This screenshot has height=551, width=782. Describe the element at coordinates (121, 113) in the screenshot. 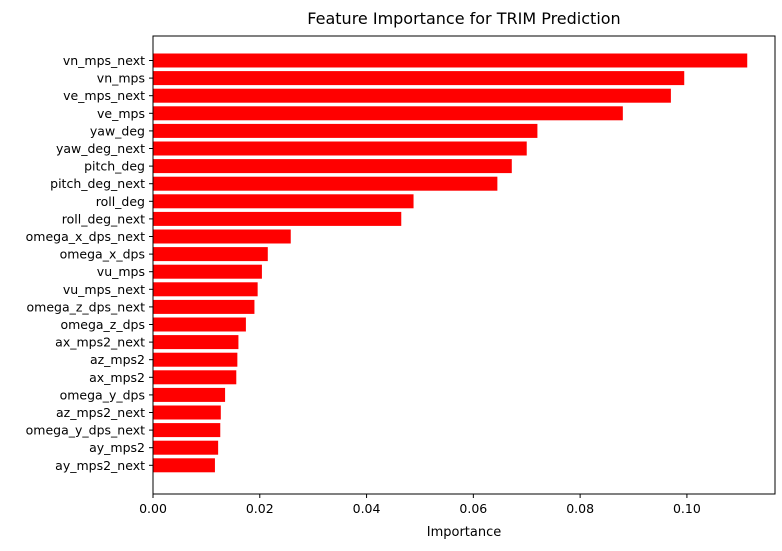

I see `y-tick-label: ve_mps` at that location.